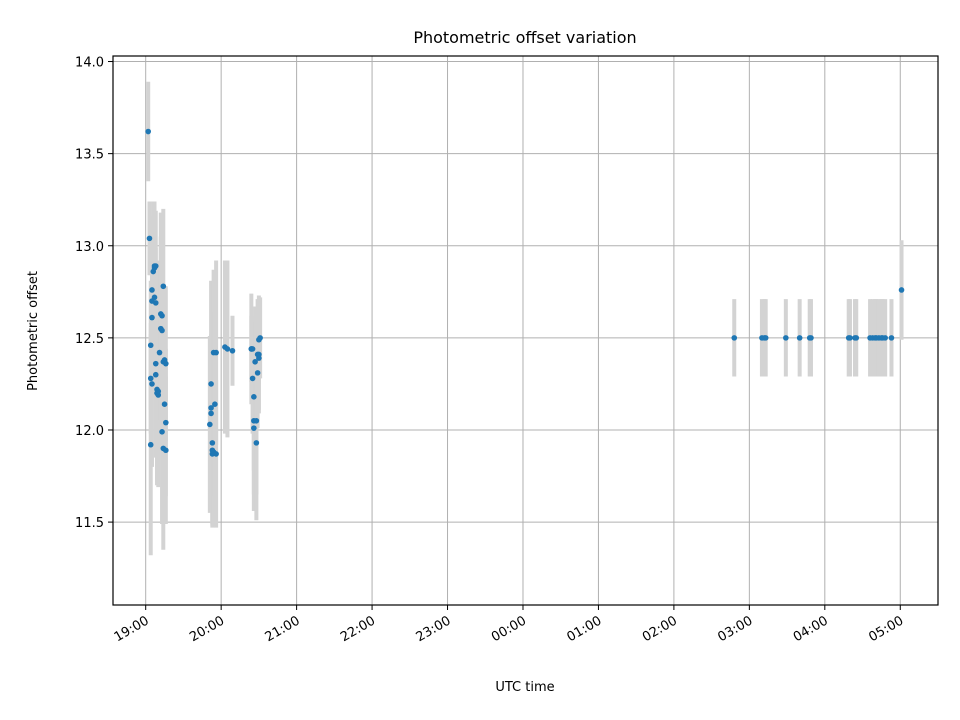 The image size is (960, 720). Describe the element at coordinates (89, 431) in the screenshot. I see `y-tick-label: 12.0` at that location.